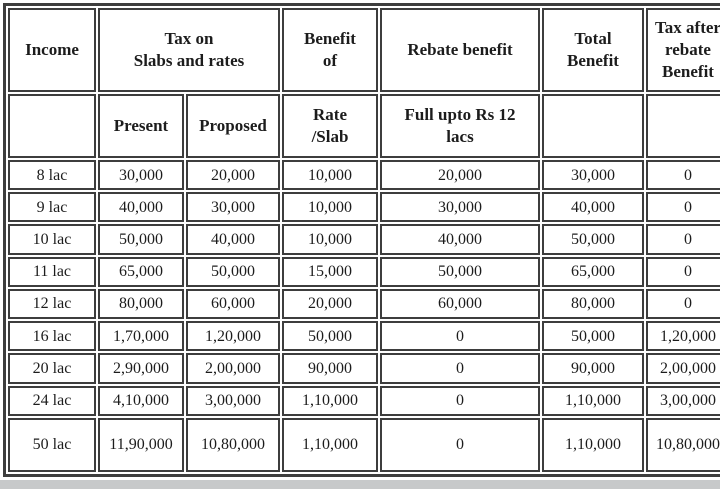 This screenshot has height=489, width=720. What do you see at coordinates (141, 175) in the screenshot?
I see `present-tax-cell: 30,000` at bounding box center [141, 175].